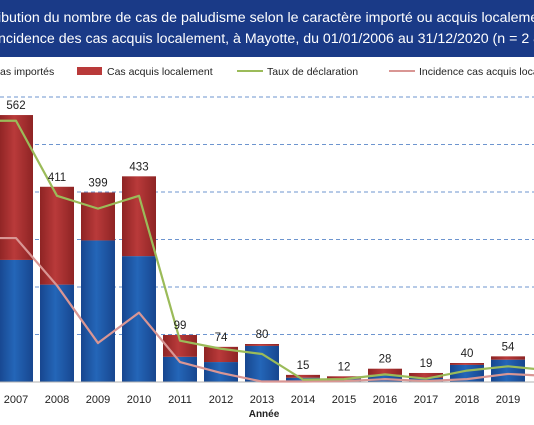  I want to click on x-tick-label: 2019, so click(508, 400).